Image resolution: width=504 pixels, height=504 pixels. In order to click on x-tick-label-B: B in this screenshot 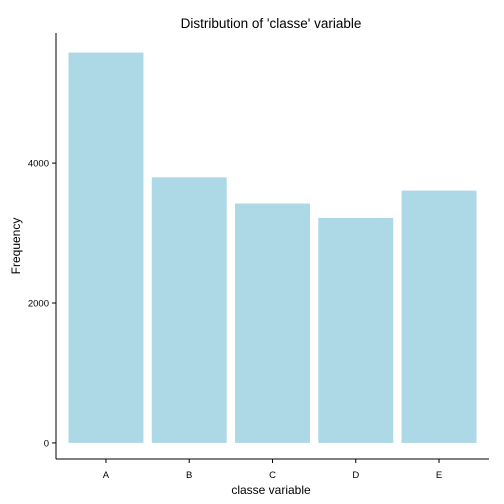, I will do `click(189, 475)`.